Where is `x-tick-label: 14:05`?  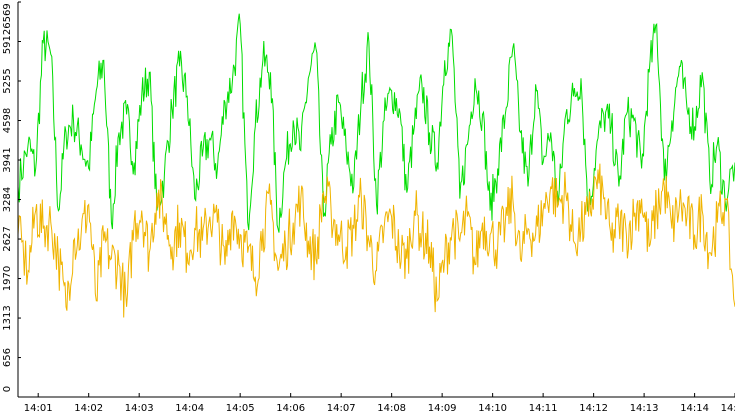
x-tick-label: 14:05 is located at coordinates (240, 408).